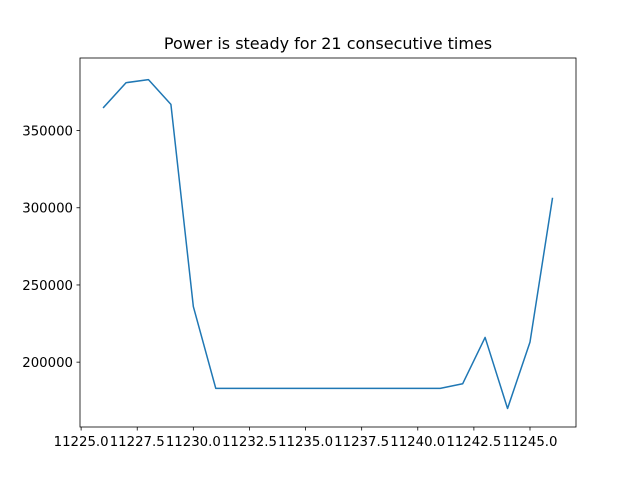  Describe the element at coordinates (47, 286) in the screenshot. I see `y-tick-label: 250000` at that location.